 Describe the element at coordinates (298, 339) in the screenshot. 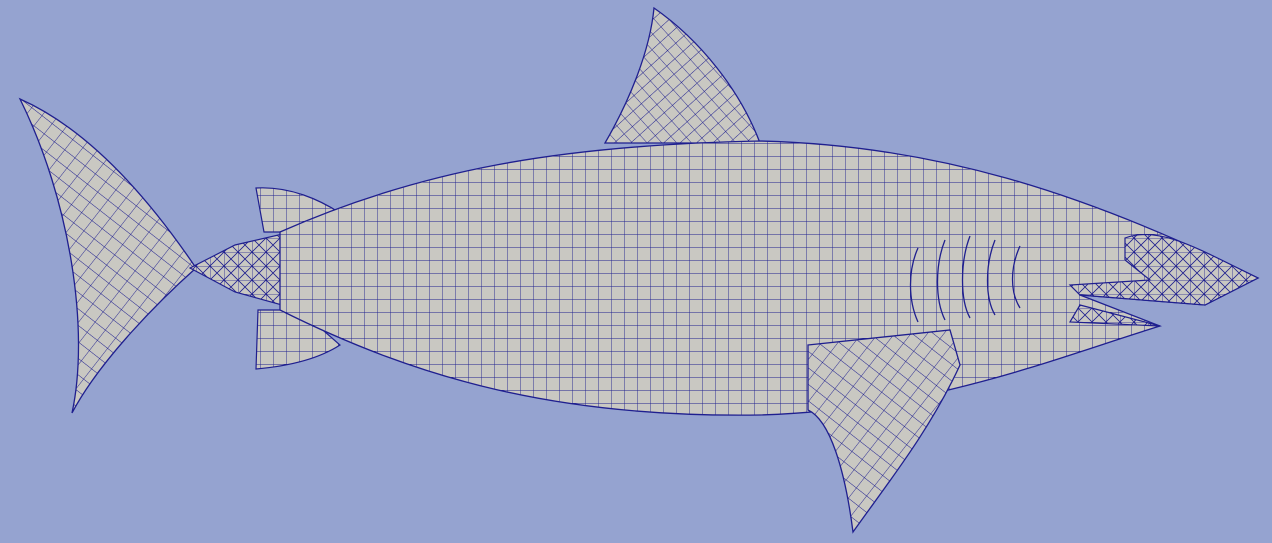

I see `lower-caudal-keel` at that location.